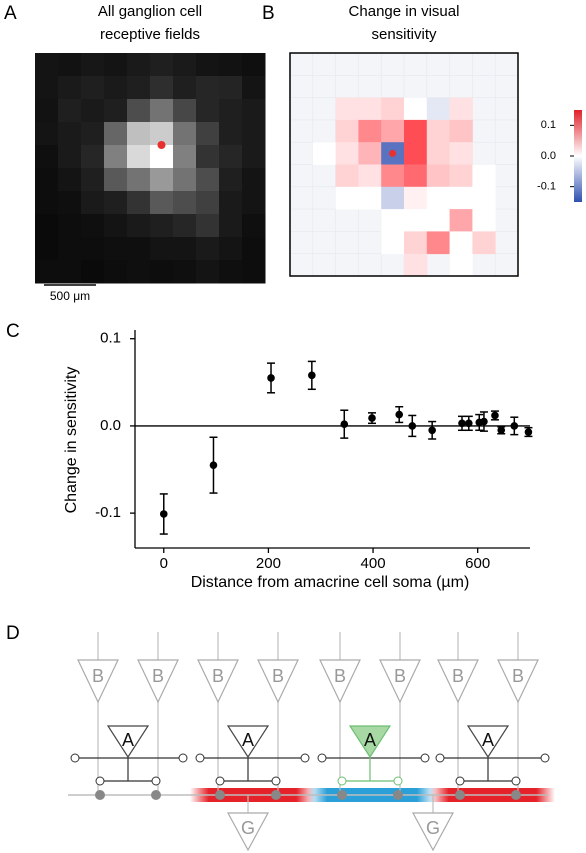 This screenshot has width=586, height=853. Describe the element at coordinates (70, 296) in the screenshot. I see `scale-bar-label: 500 μm` at that location.